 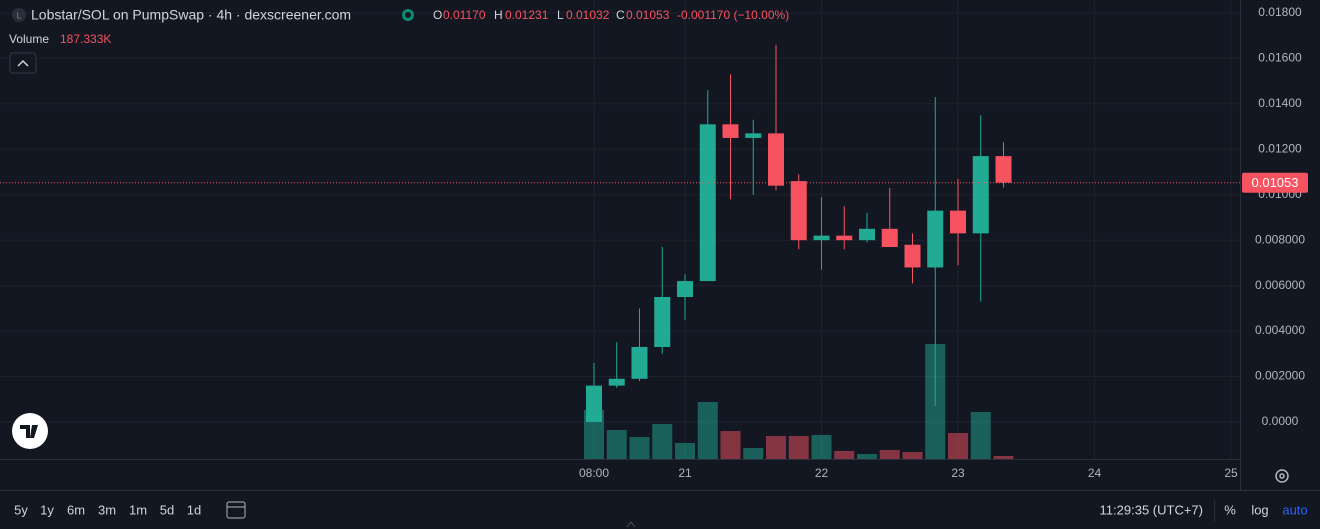 What do you see at coordinates (799, 401) in the screenshot?
I see `volume-bars` at bounding box center [799, 401].